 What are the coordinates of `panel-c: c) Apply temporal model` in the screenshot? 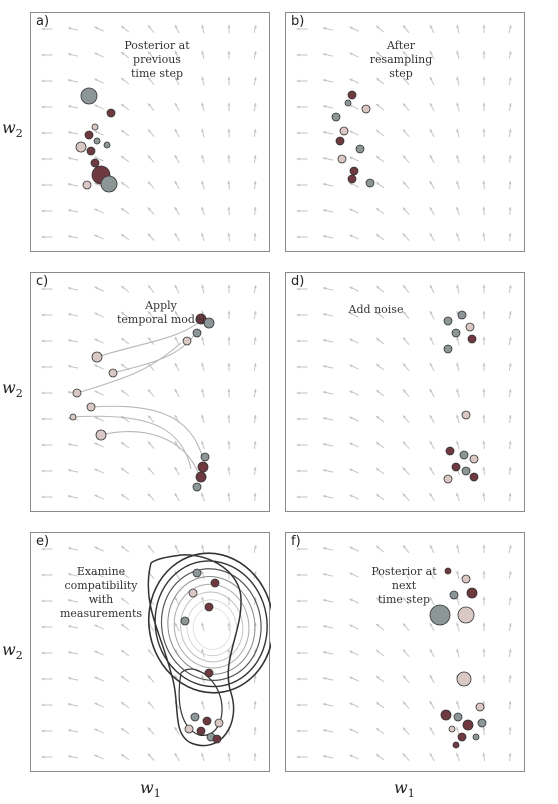 It's located at (150, 392).